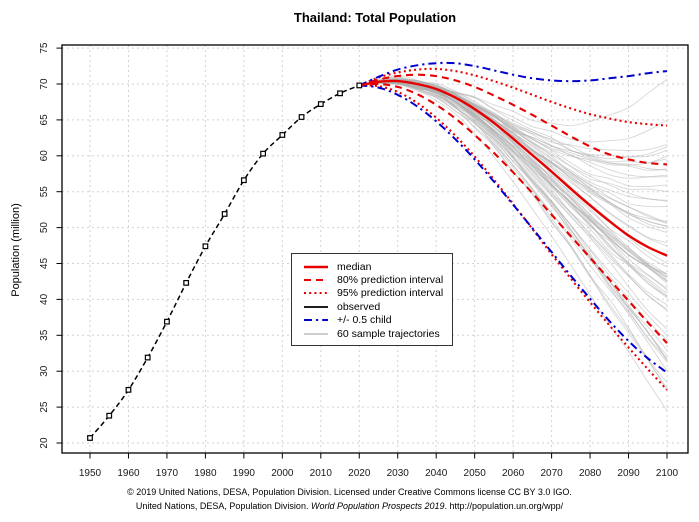 The height and width of the screenshot is (522, 699). I want to click on y-tick-label: 60, so click(44, 156).